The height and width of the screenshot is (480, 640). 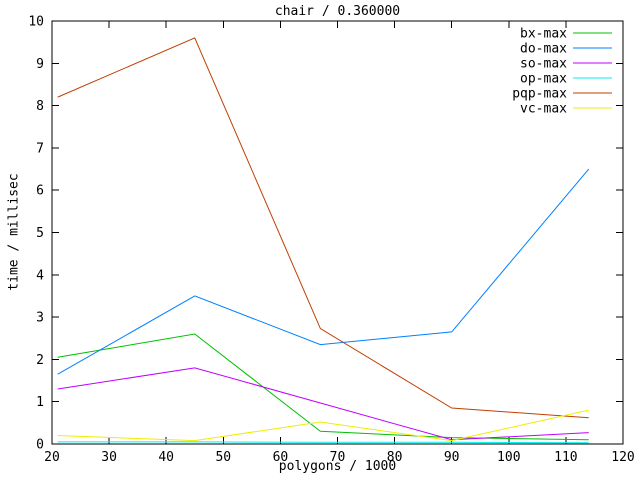 What do you see at coordinates (166, 457) in the screenshot?
I see `x-tick-label: 40` at bounding box center [166, 457].